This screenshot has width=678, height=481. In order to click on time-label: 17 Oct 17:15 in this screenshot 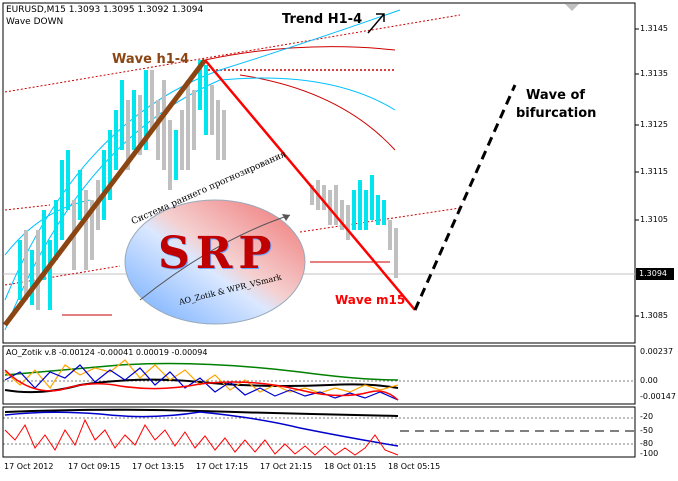, I will do `click(222, 466)`.